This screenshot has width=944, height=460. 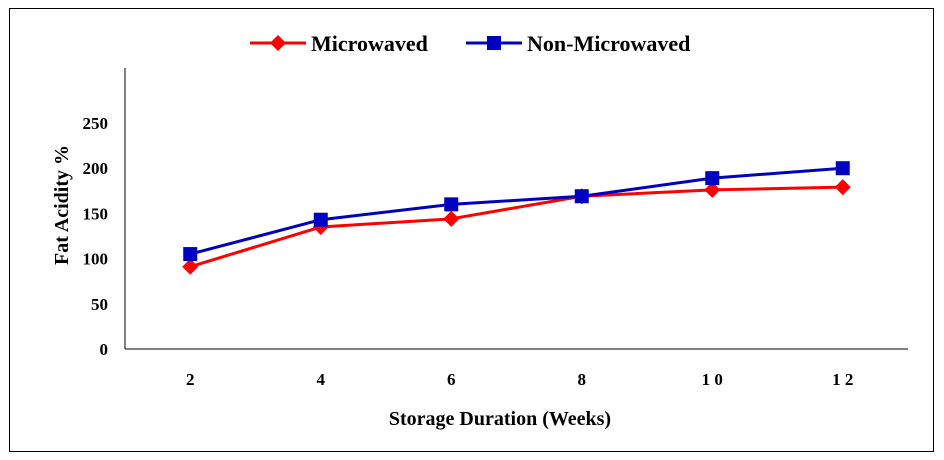 I want to click on y-tick-label: 250, so click(x=96, y=123).